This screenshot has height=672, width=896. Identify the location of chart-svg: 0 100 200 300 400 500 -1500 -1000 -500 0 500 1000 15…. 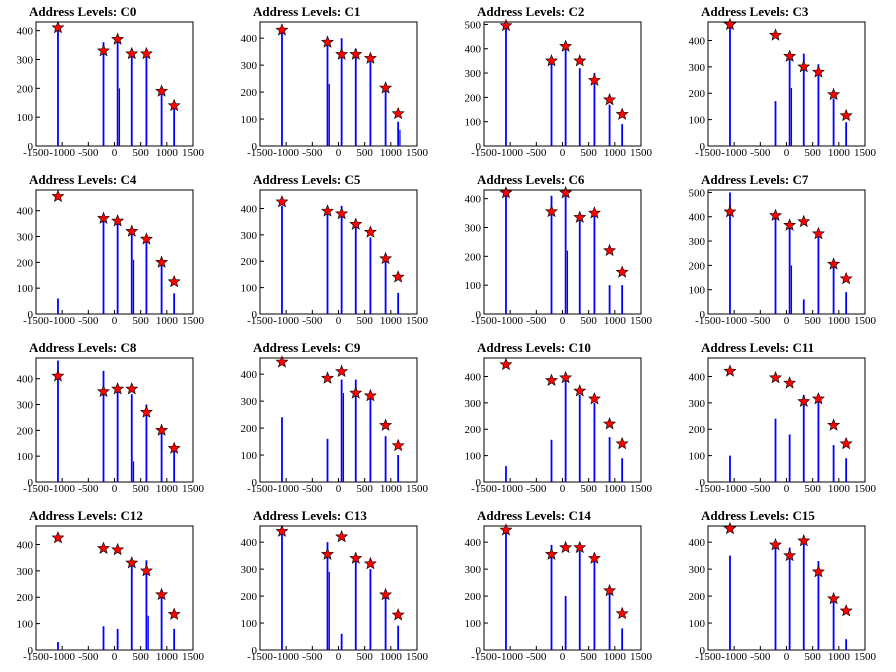
(559, 88).